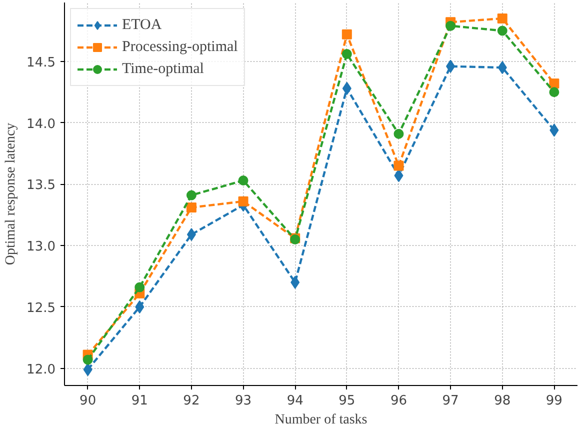  What do you see at coordinates (295, 401) in the screenshot?
I see `x-tick-label: 94` at bounding box center [295, 401].